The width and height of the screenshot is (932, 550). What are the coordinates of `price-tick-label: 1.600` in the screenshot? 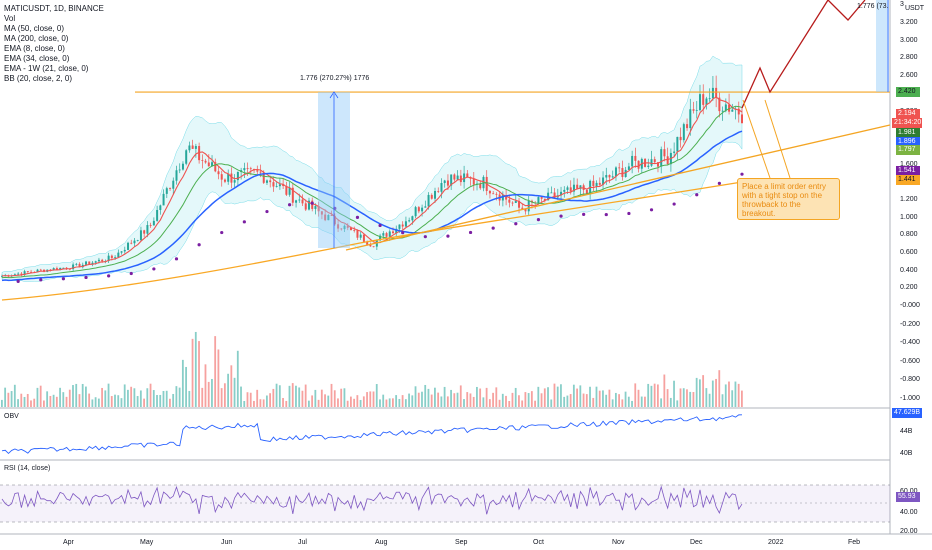 It's located at (909, 164).